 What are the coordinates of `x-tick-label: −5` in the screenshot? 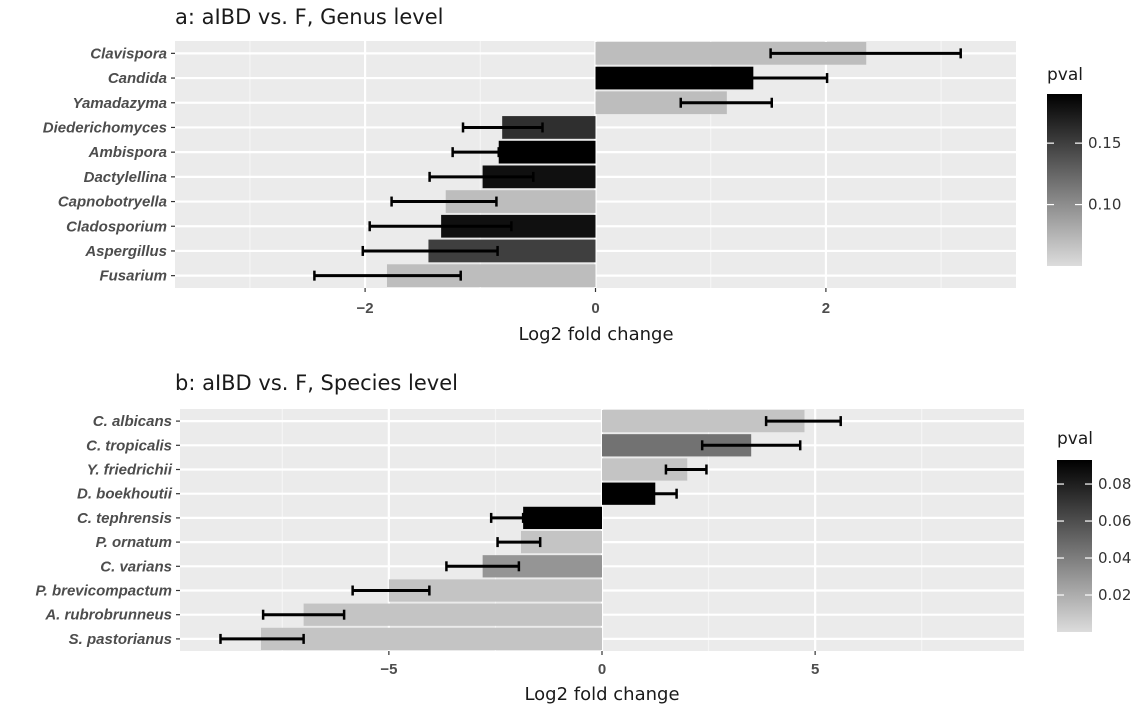 It's located at (388, 669).